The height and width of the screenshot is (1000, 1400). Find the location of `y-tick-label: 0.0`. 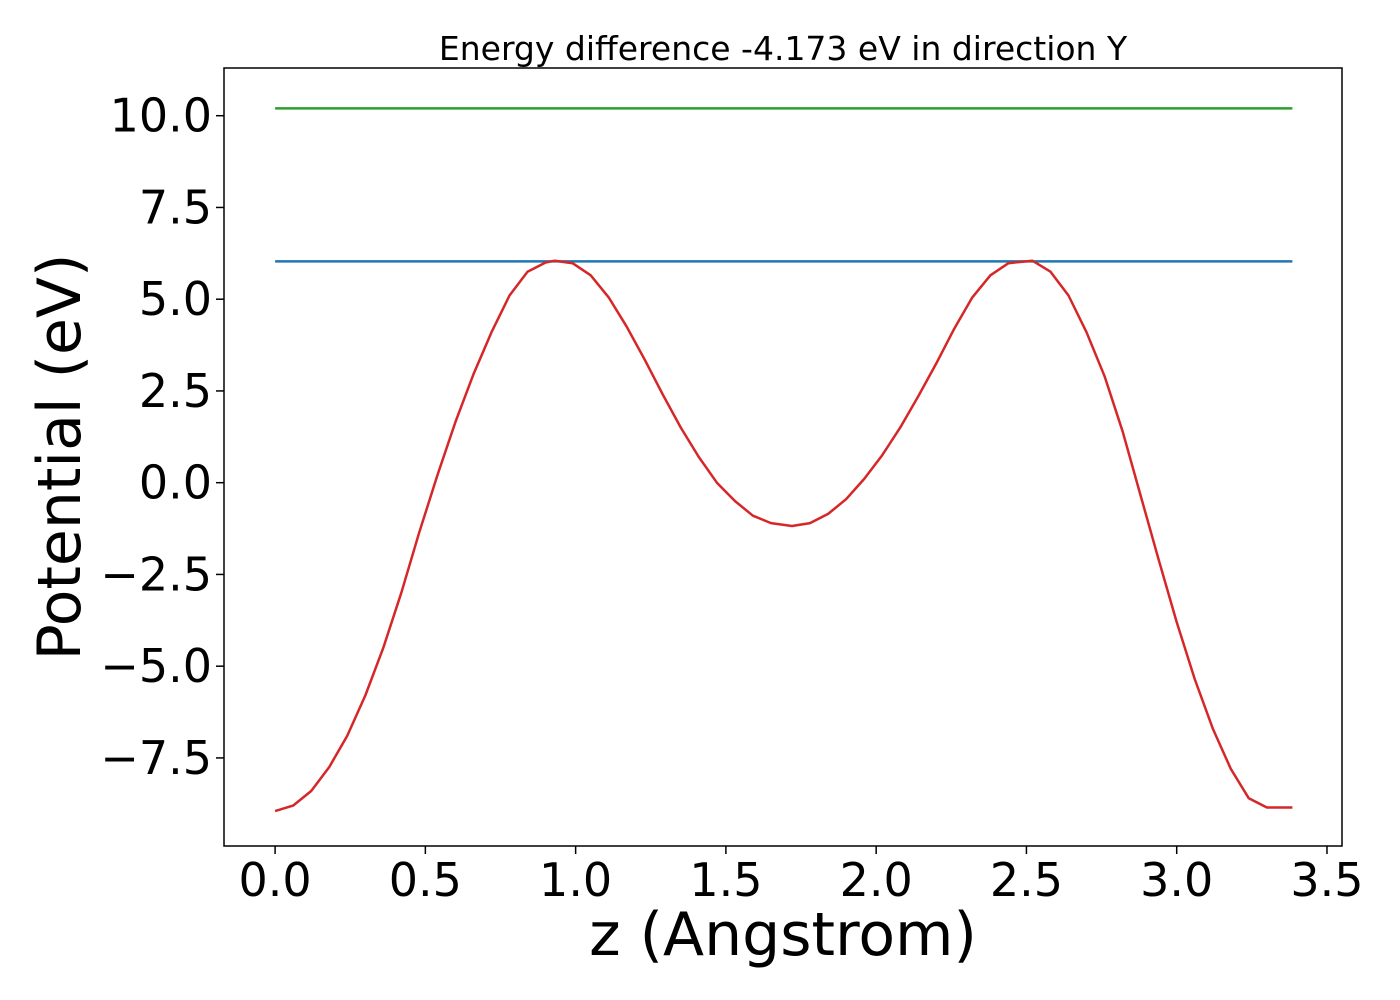

y-tick-label: 0.0 is located at coordinates (175, 483).